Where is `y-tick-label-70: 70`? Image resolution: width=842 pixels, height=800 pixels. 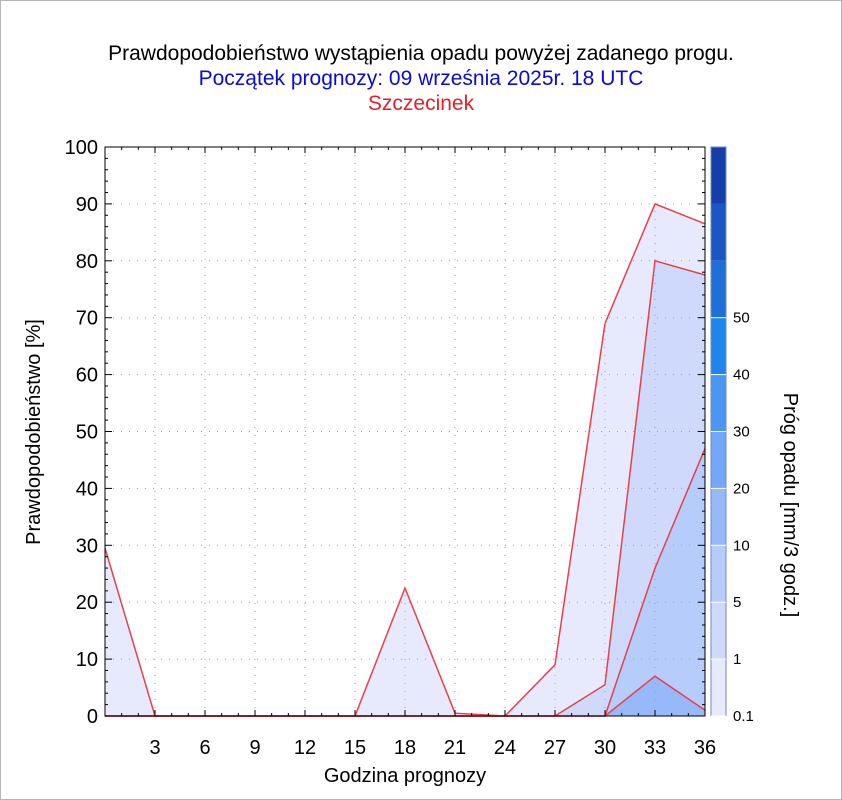
y-tick-label-70: 70 is located at coordinates (87, 319).